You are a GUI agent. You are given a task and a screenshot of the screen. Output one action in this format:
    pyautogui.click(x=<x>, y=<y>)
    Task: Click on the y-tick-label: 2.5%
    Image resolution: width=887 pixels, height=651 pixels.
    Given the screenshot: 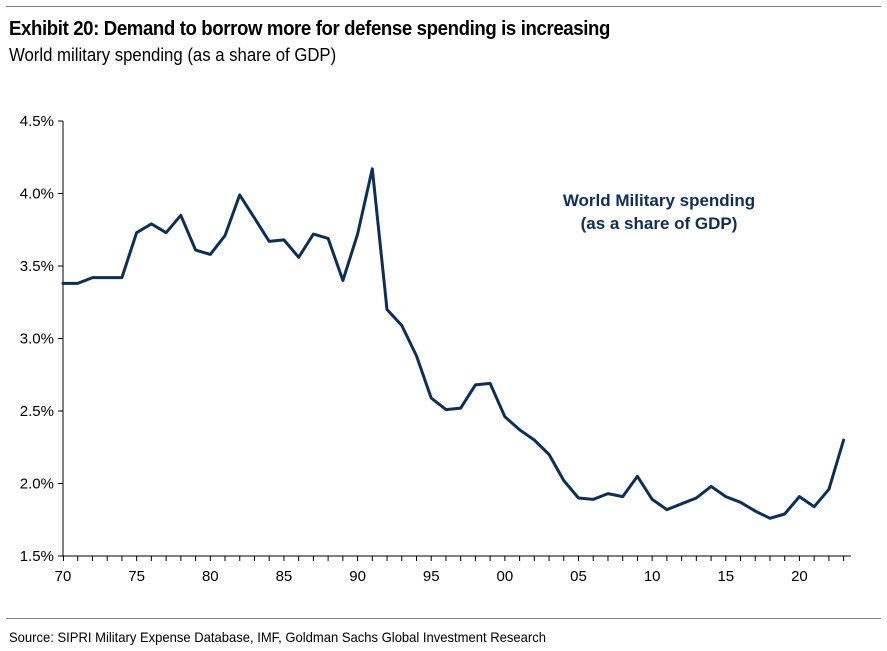 What is the action you would take?
    pyautogui.click(x=37, y=411)
    